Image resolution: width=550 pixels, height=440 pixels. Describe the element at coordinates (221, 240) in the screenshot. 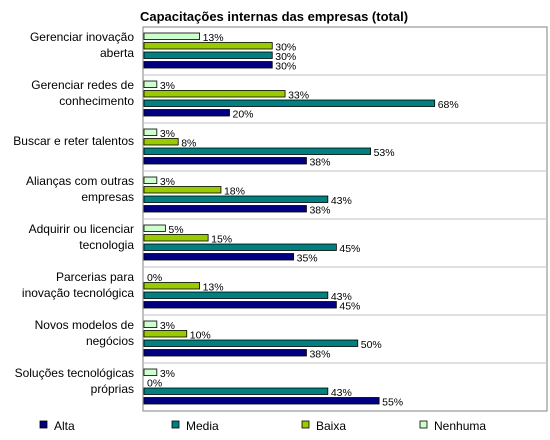

I see `data-label: 15%` at that location.